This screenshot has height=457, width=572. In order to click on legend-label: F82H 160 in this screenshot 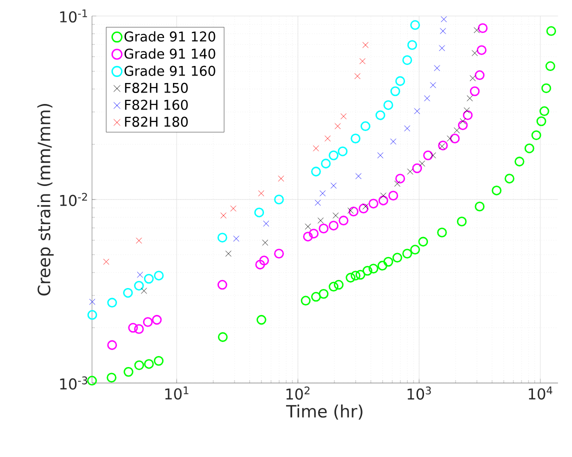, I will do `click(156, 105)`.